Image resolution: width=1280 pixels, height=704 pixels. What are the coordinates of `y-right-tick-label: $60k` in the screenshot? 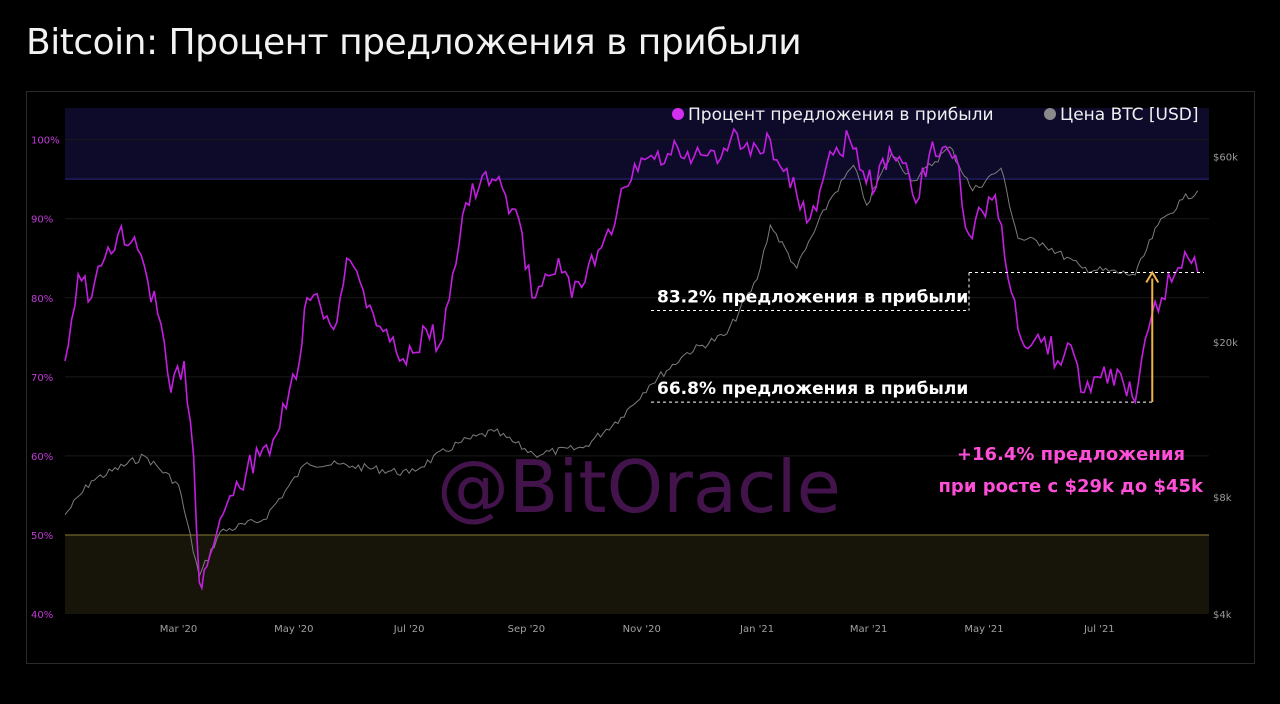 It's located at (1225, 158).